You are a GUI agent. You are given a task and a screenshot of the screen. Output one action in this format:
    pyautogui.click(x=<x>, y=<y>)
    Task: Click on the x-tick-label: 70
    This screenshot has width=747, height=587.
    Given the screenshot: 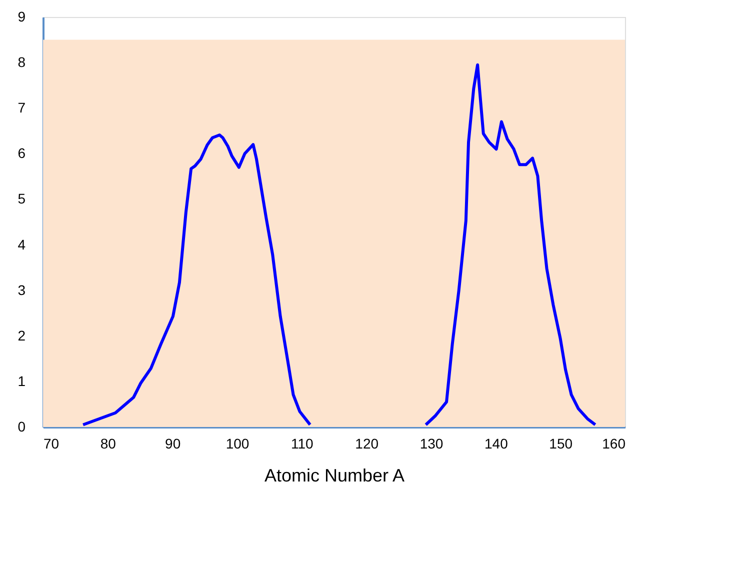 What is the action you would take?
    pyautogui.click(x=52, y=444)
    